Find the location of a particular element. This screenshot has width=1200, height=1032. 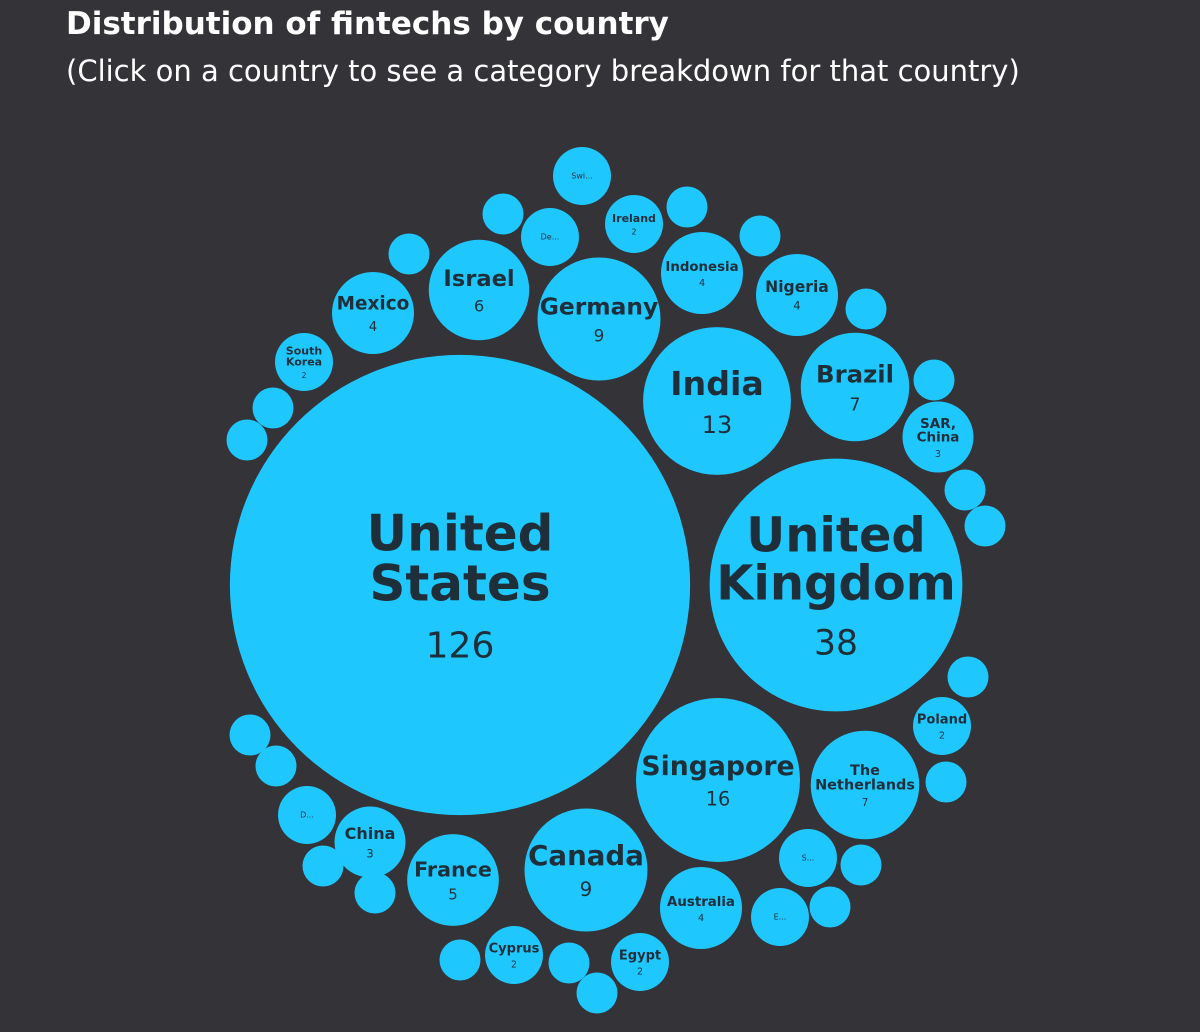

country-label: Canada is located at coordinates (586, 855).